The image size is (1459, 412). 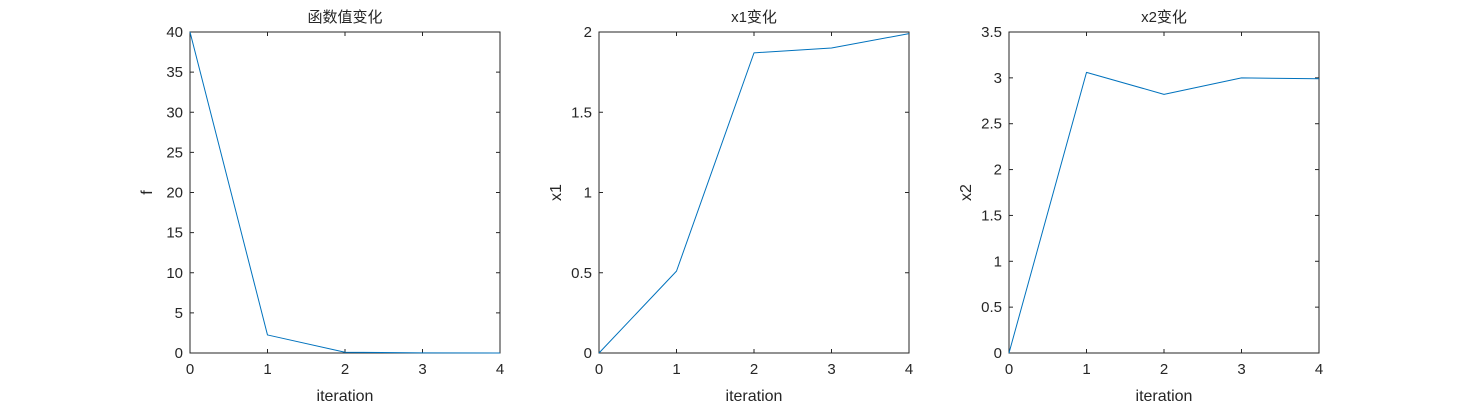 I want to click on y-tick-label: 40, so click(x=174, y=32).